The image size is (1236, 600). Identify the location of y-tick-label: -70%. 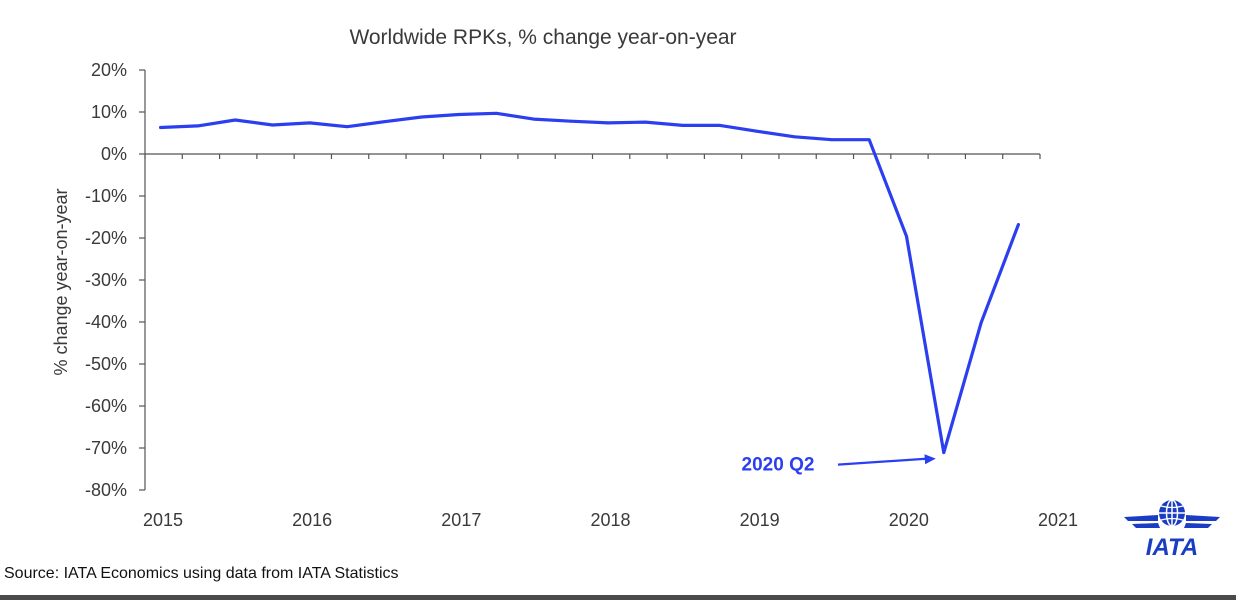
(106, 448).